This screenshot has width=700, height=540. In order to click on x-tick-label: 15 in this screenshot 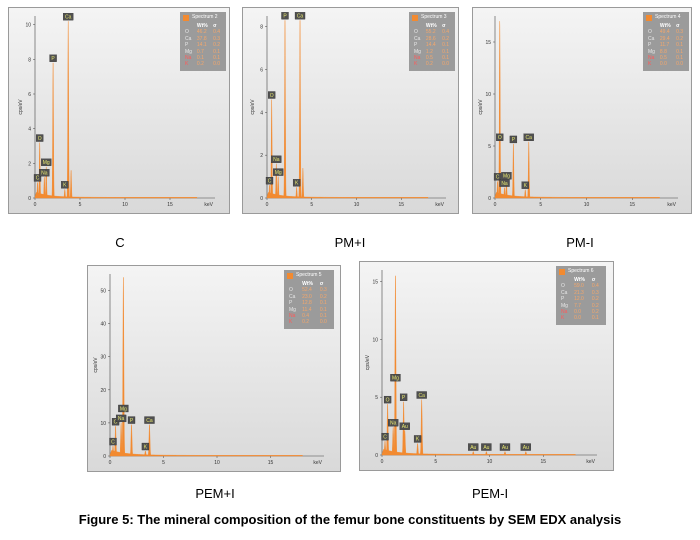, I will do `click(170, 205)`.